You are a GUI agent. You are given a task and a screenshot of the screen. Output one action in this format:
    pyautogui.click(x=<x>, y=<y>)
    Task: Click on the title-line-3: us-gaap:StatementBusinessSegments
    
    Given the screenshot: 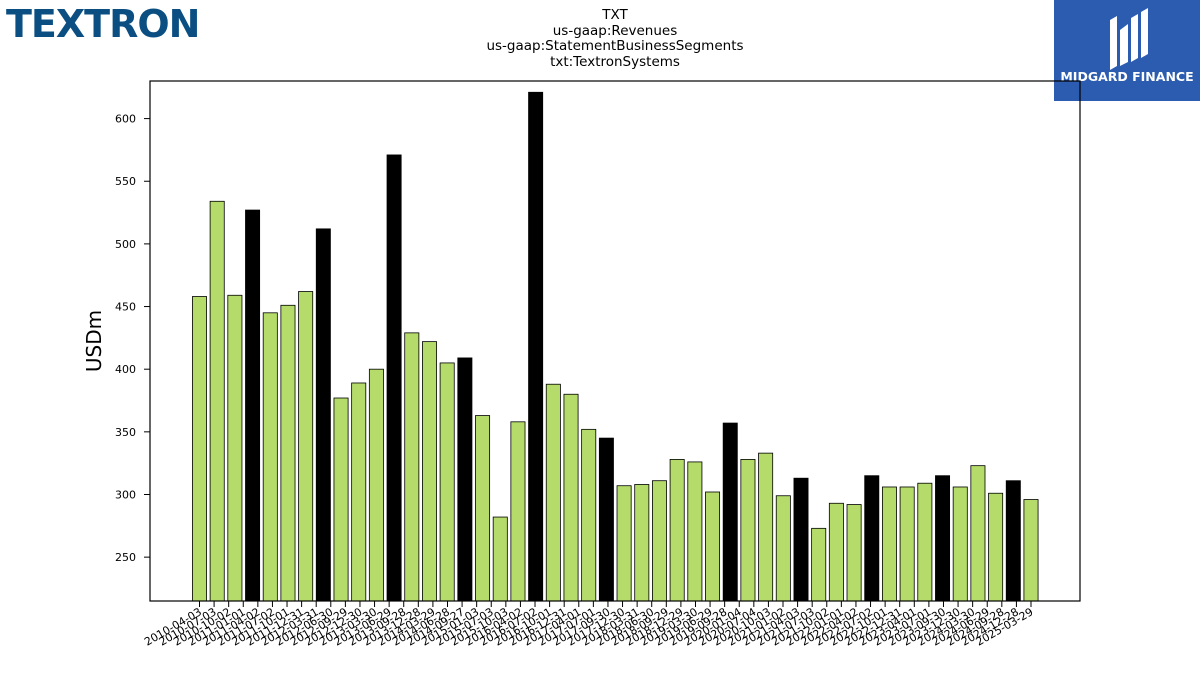 What is the action you would take?
    pyautogui.click(x=615, y=46)
    